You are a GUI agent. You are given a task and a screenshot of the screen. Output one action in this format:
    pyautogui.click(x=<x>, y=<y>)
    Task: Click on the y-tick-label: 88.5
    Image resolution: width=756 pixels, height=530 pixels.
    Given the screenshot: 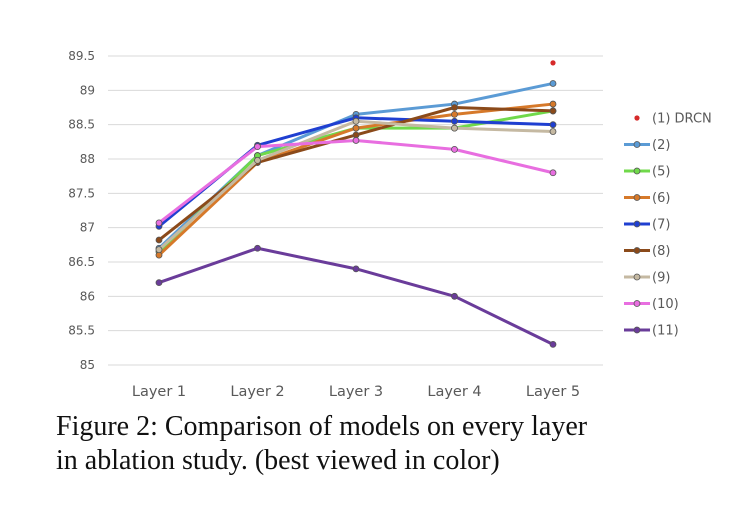 What is the action you would take?
    pyautogui.click(x=81, y=125)
    